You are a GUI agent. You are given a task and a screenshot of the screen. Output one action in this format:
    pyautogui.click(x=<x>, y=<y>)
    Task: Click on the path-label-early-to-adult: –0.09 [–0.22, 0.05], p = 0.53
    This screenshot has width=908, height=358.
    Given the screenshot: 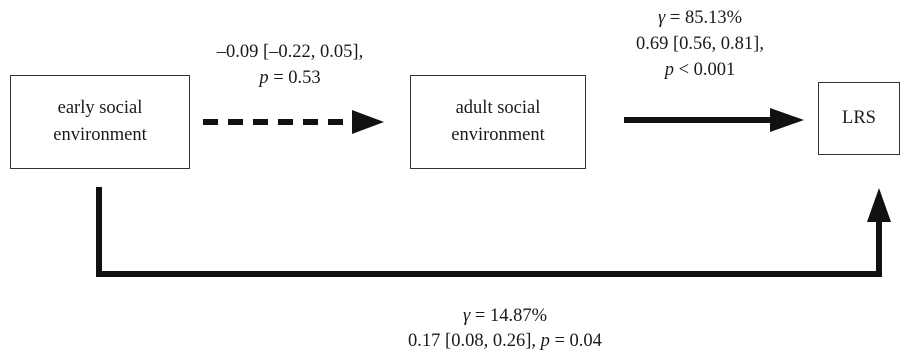 What is the action you would take?
    pyautogui.click(x=290, y=65)
    